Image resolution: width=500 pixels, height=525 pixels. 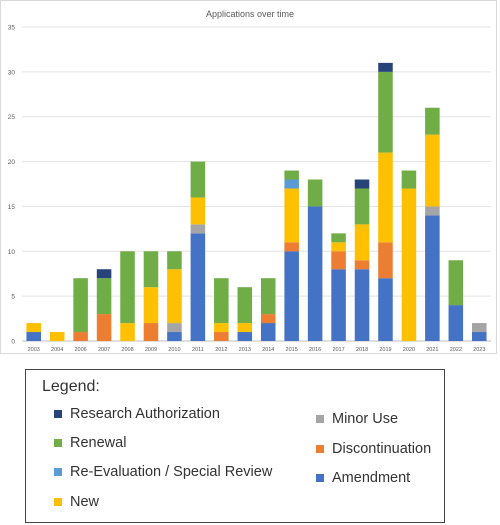 What do you see at coordinates (456, 323) in the screenshot?
I see `bar-segment-amendment-2022` at bounding box center [456, 323].